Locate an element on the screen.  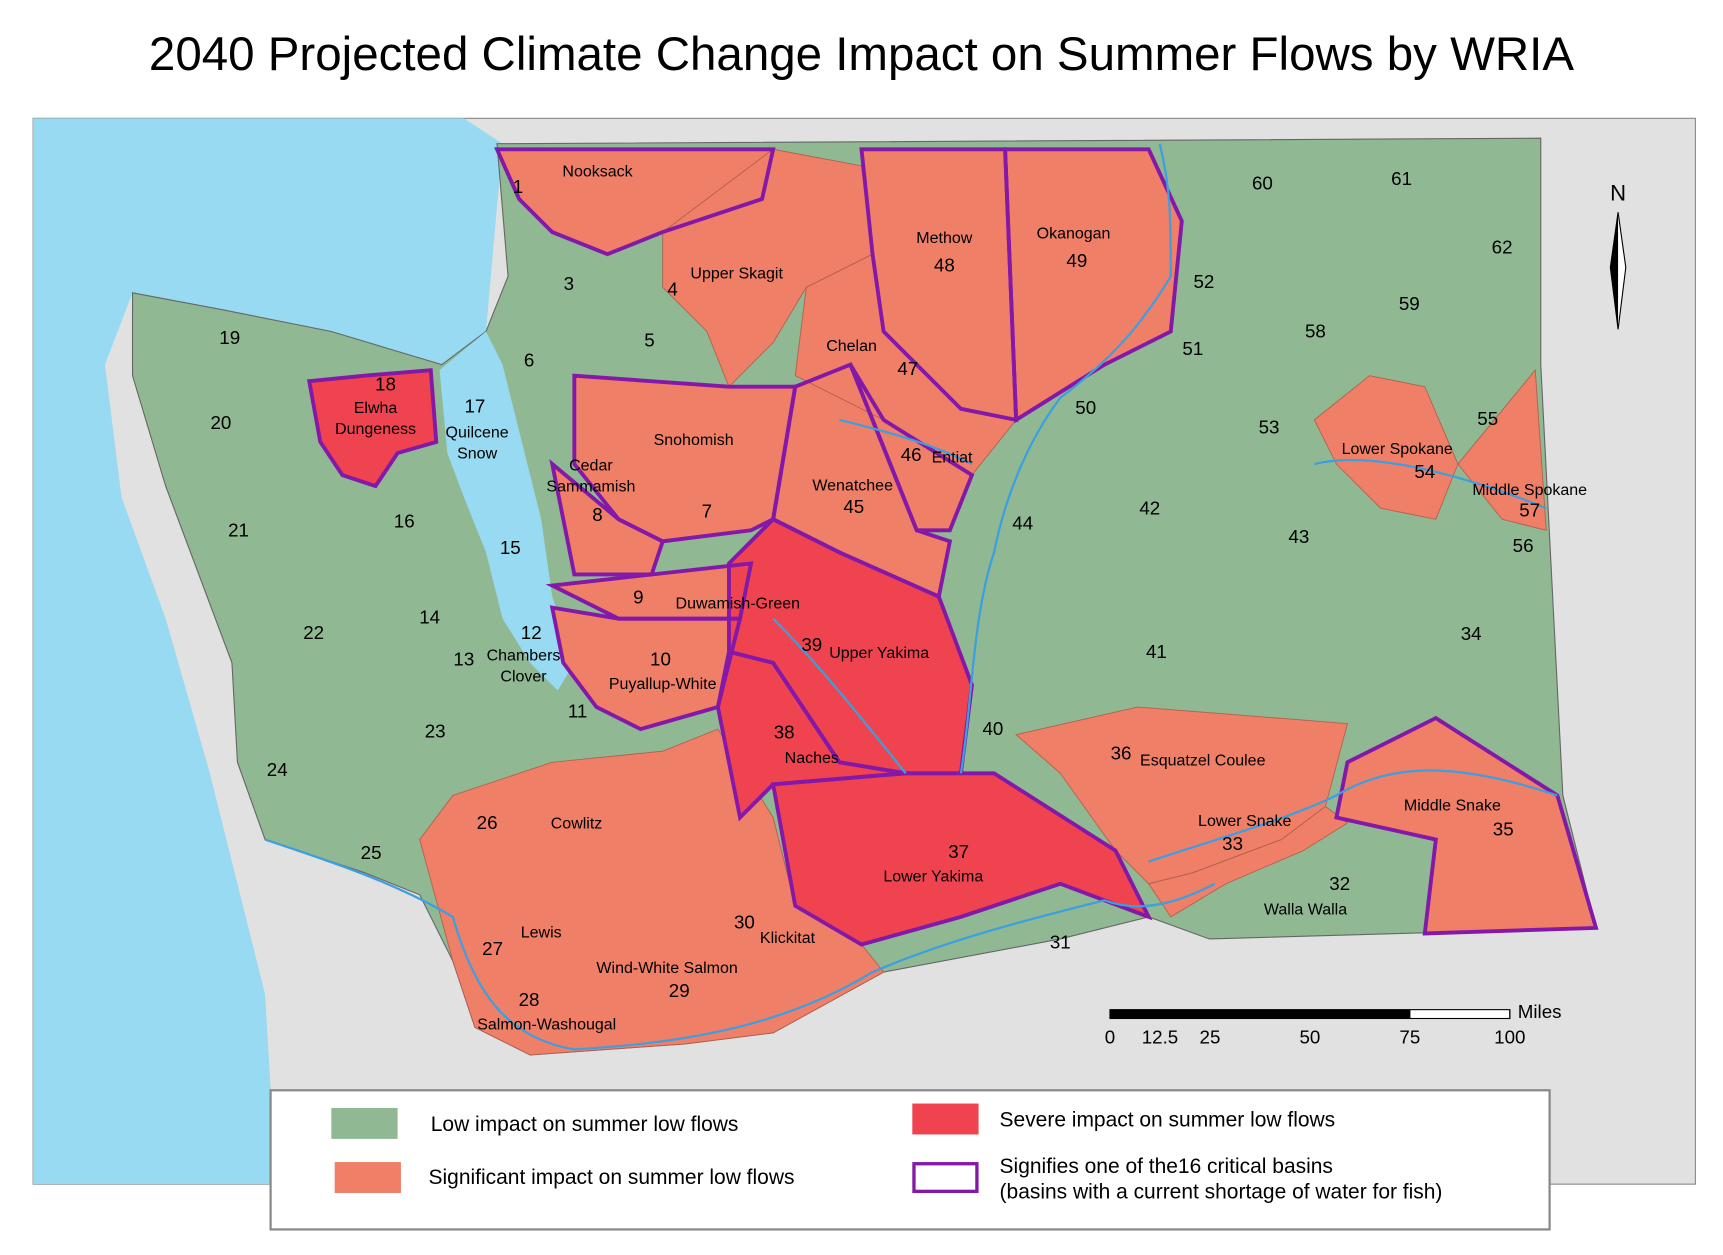
wria-number: 46 is located at coordinates (911, 454).